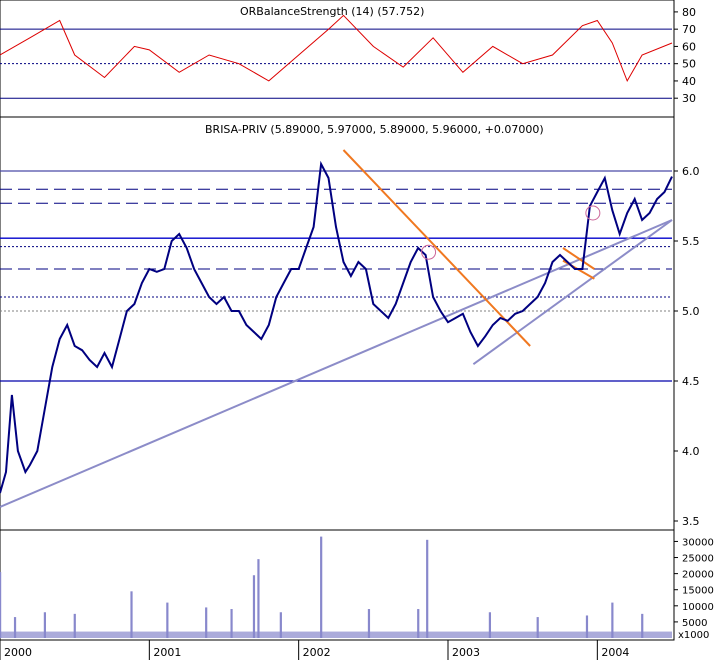 Image resolution: width=724 pixels, height=660 pixels. Describe the element at coordinates (689, 46) in the screenshot. I see `indicator-y-tick-label: 60` at that location.